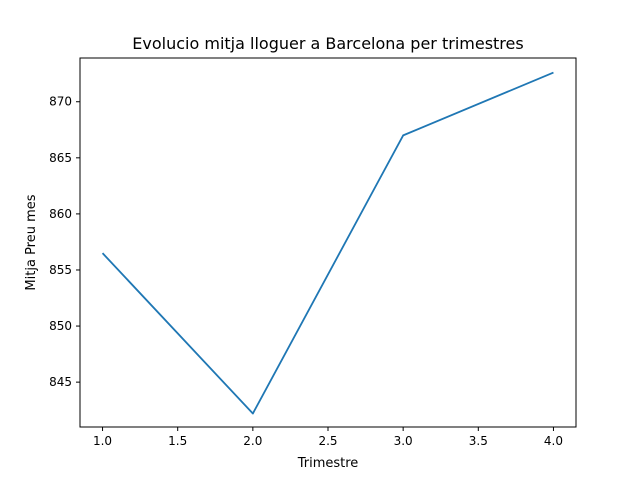 This screenshot has height=480, width=640. Describe the element at coordinates (60, 326) in the screenshot. I see `y-tick-label: 850` at that location.